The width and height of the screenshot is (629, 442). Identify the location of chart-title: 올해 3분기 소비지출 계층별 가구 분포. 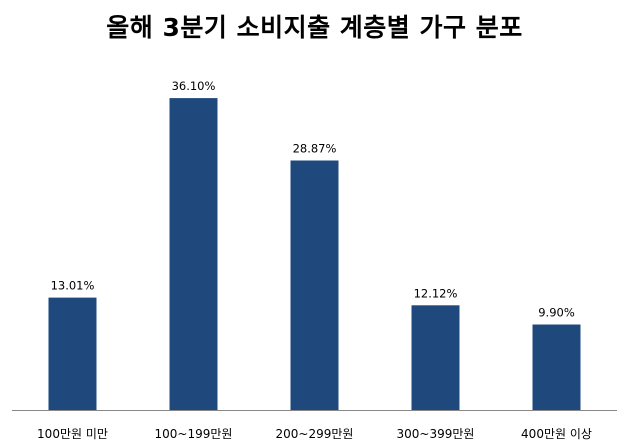
(314, 27).